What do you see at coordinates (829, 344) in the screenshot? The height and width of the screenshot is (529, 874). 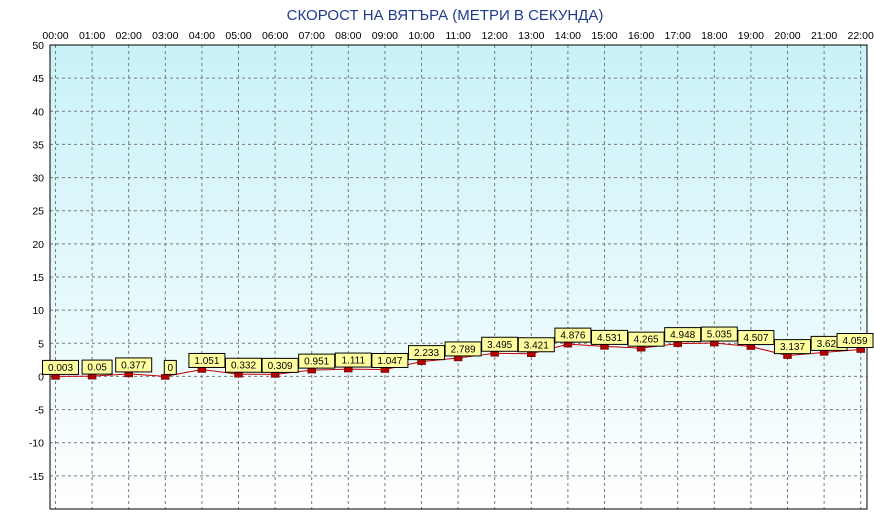 I see `data-label-text: 3.626` at bounding box center [829, 344].